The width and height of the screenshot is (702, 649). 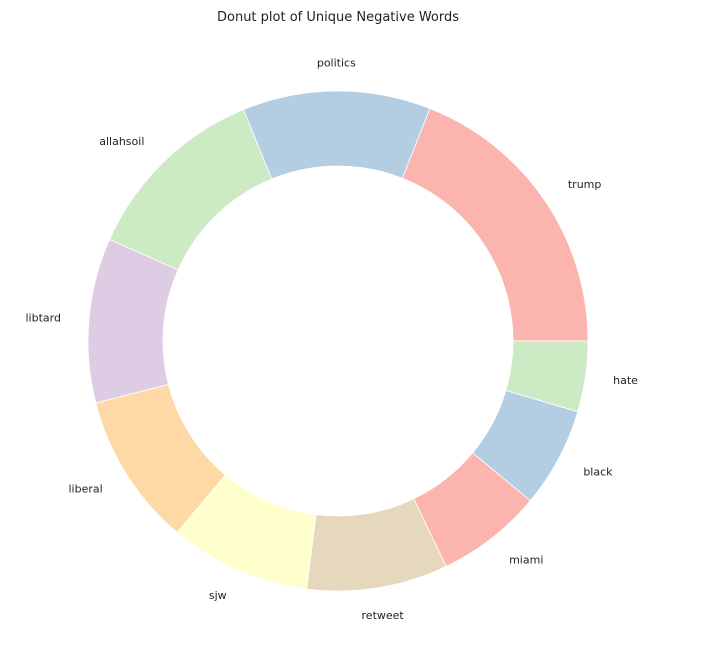 I want to click on donut-slice-allahsoil, so click(x=191, y=190).